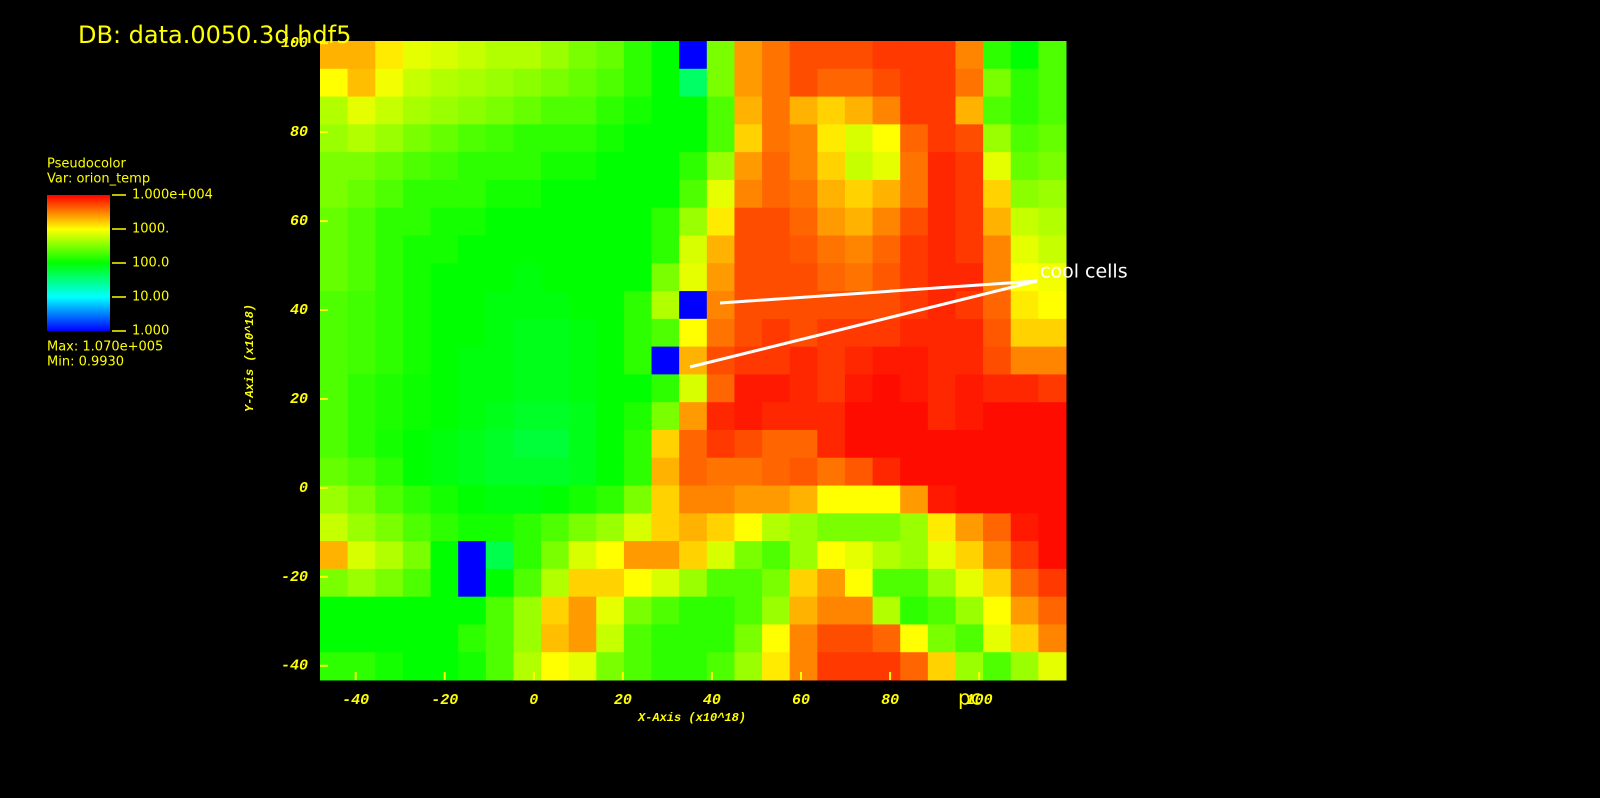 The height and width of the screenshot is (798, 1600). I want to click on annotation-line, so click(863, 324).